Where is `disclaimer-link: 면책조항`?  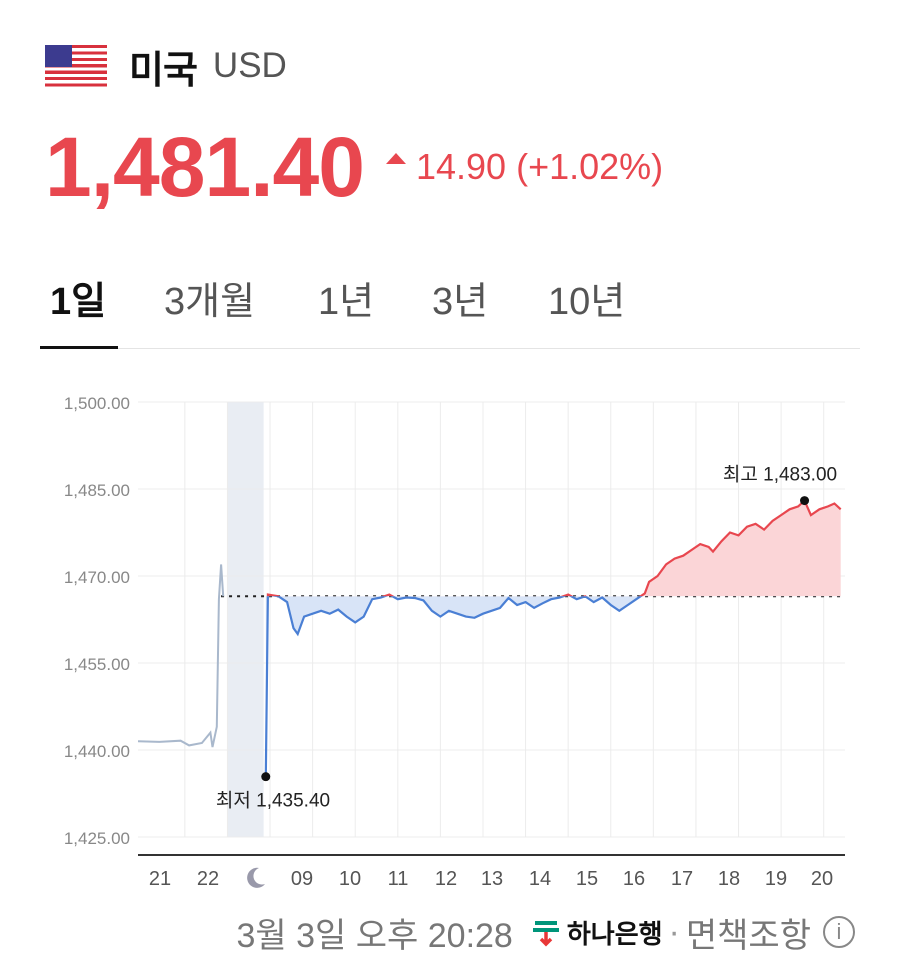 disclaimer-link: 면책조항 is located at coordinates (748, 935).